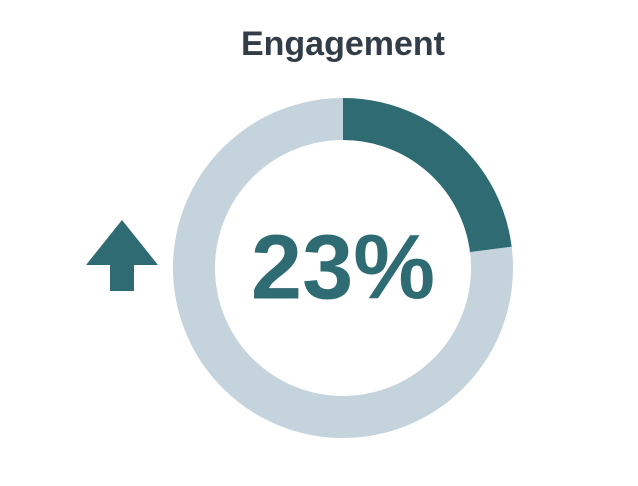  What do you see at coordinates (427, 175) in the screenshot?
I see `donut-segment` at bounding box center [427, 175].